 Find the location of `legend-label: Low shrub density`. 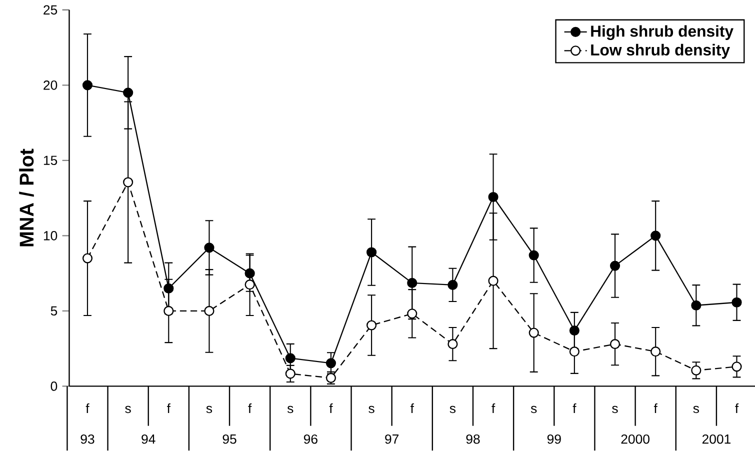

legend-label: Low shrub density is located at coordinates (660, 51).